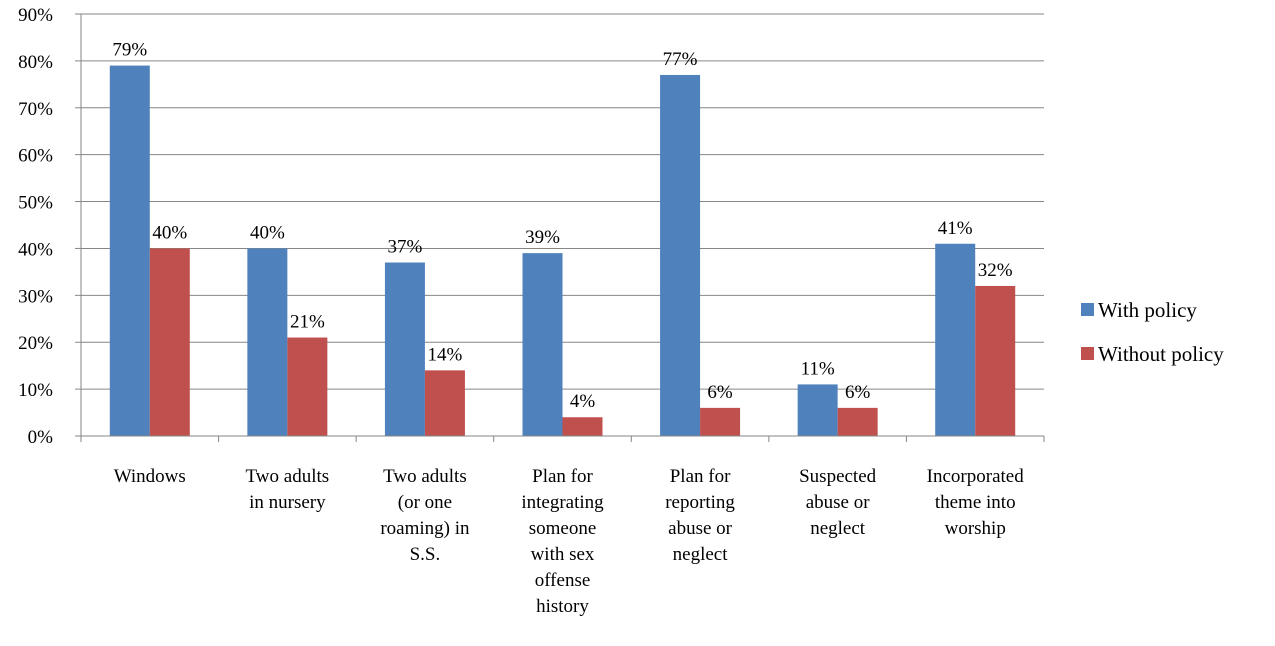 The image size is (1275, 646). What do you see at coordinates (35, 296) in the screenshot?
I see `y-tick-label: 30%` at bounding box center [35, 296].